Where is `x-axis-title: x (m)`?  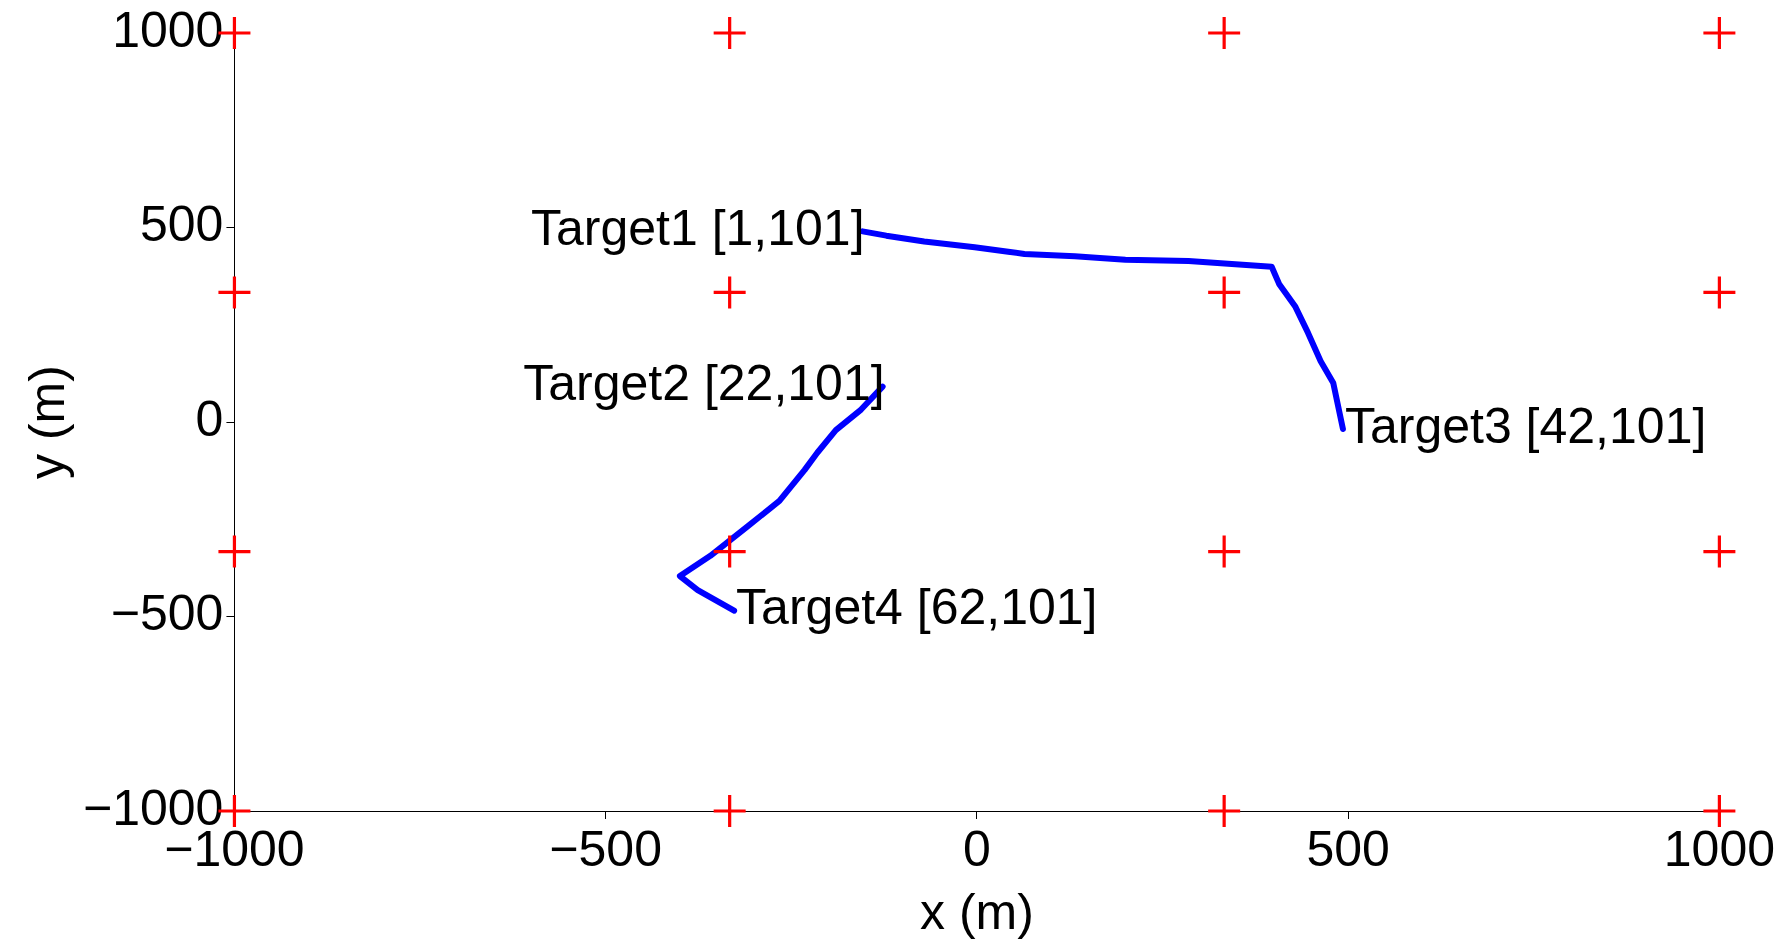 x-axis-title: x (m) is located at coordinates (976, 911).